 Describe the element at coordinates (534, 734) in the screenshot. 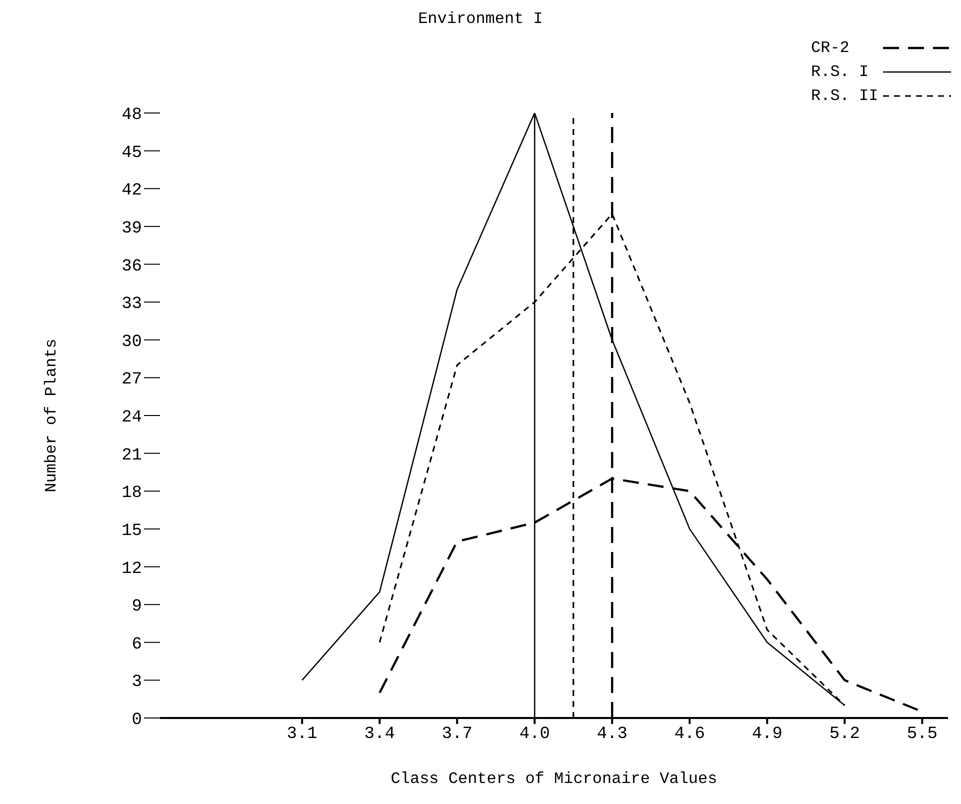

I see `x-tick-label: 4.0` at that location.